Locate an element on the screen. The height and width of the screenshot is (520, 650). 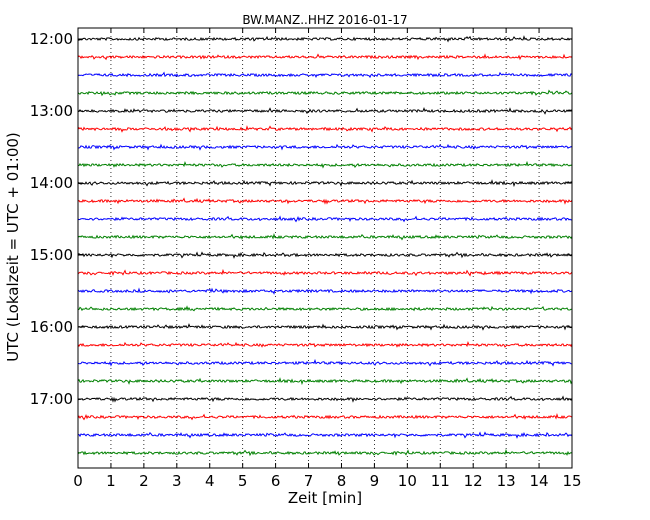
x-tick-label: 2 is located at coordinates (144, 481).